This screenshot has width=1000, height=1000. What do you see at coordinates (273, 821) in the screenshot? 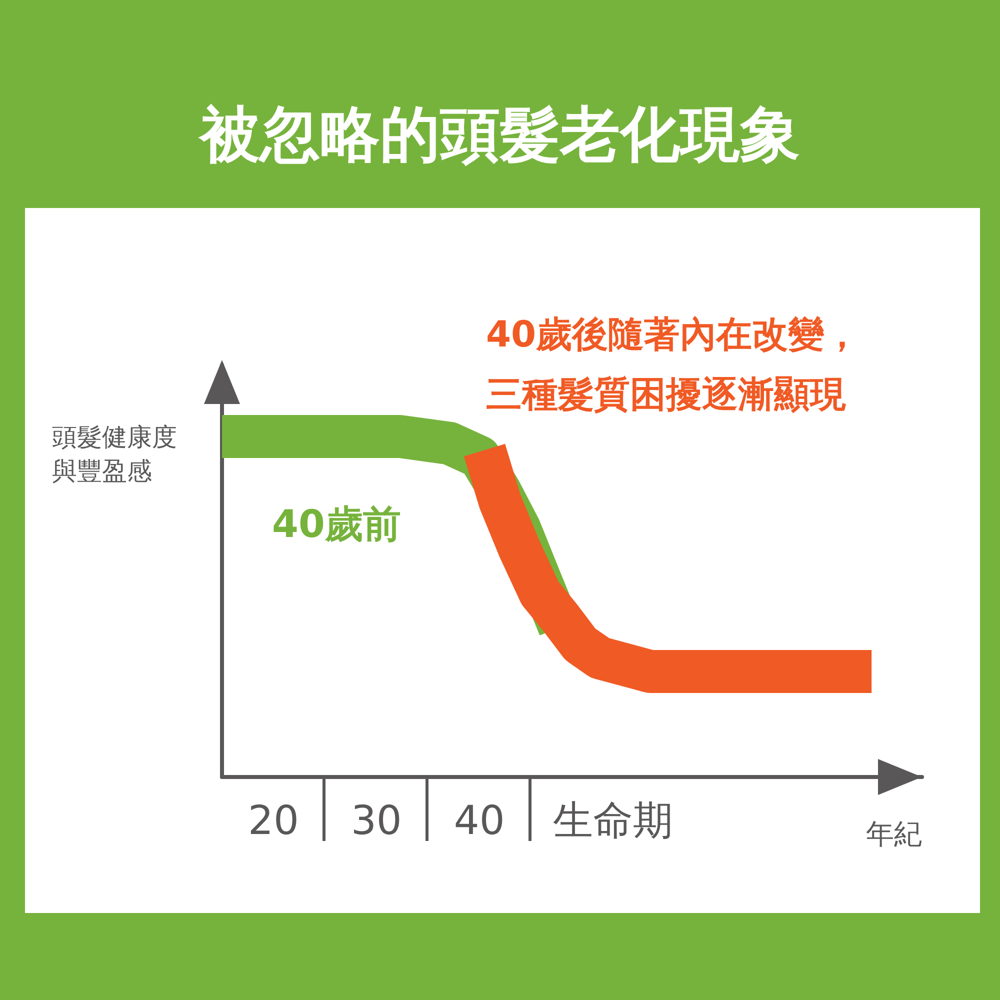
I see `x-tick-label: 20` at bounding box center [273, 821].